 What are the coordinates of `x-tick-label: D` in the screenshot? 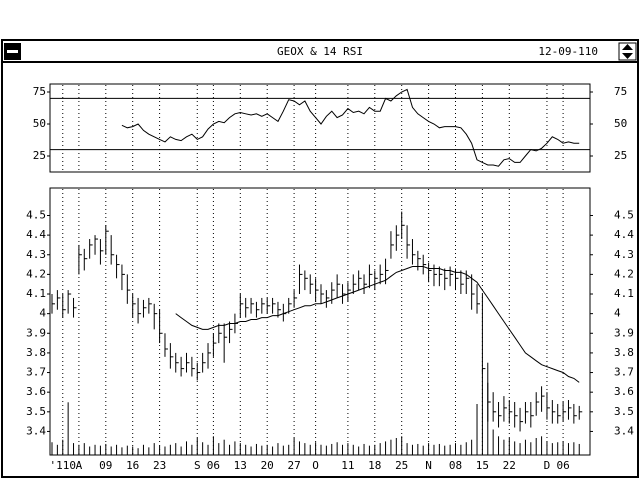 It's located at (547, 465).